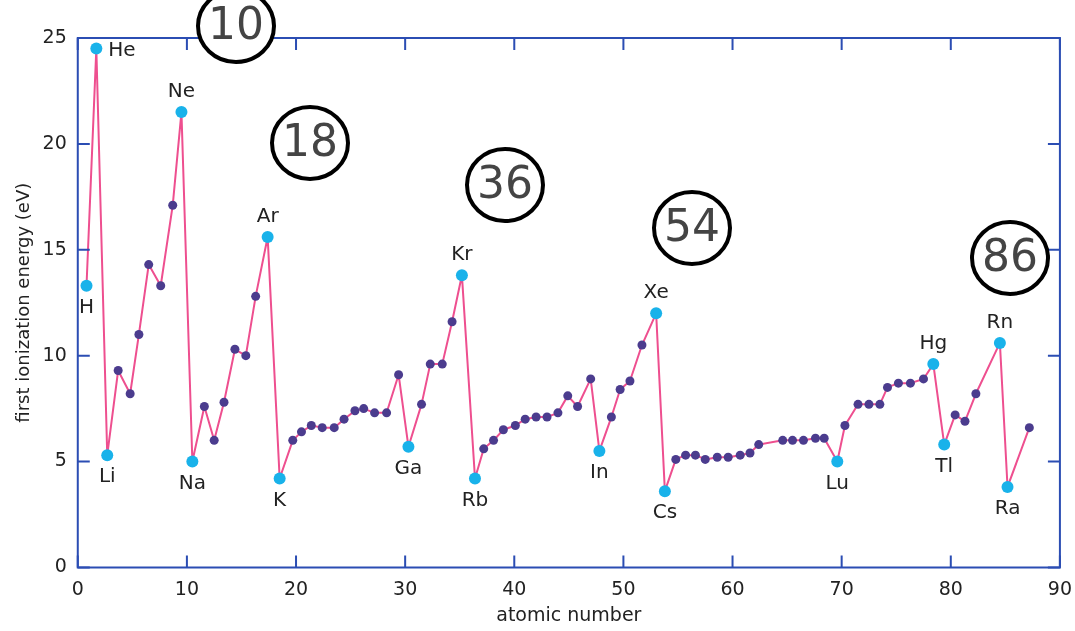 Image resolution: width=1075 pixels, height=631 pixels. I want to click on annotation: 86, so click(1010, 256).